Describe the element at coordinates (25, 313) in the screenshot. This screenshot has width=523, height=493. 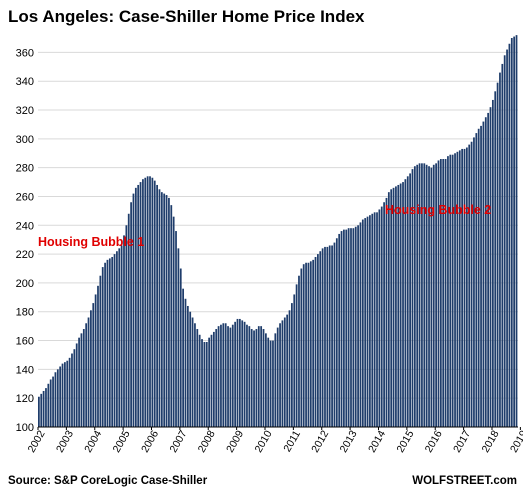
I see `y-tick-label: 180` at that location.